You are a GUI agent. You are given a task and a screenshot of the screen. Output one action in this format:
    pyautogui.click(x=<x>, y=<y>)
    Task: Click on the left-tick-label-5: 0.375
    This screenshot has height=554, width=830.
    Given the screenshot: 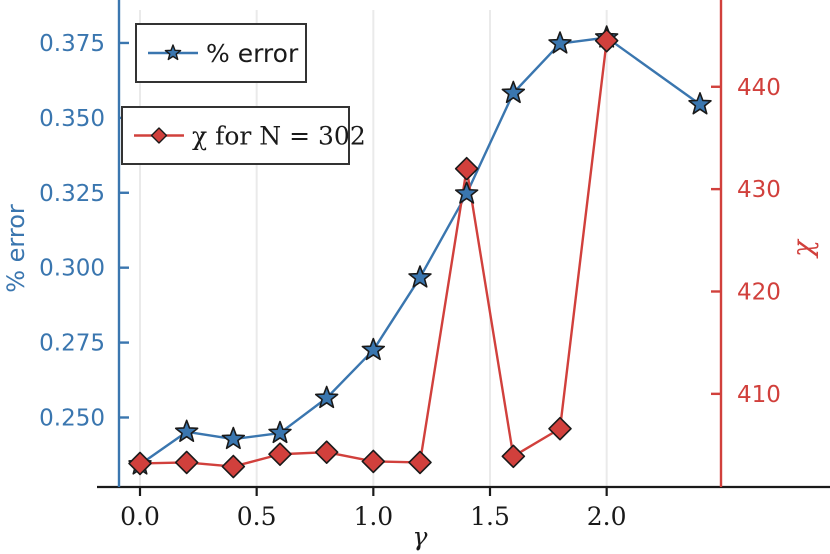 What is the action you would take?
    pyautogui.click(x=72, y=44)
    